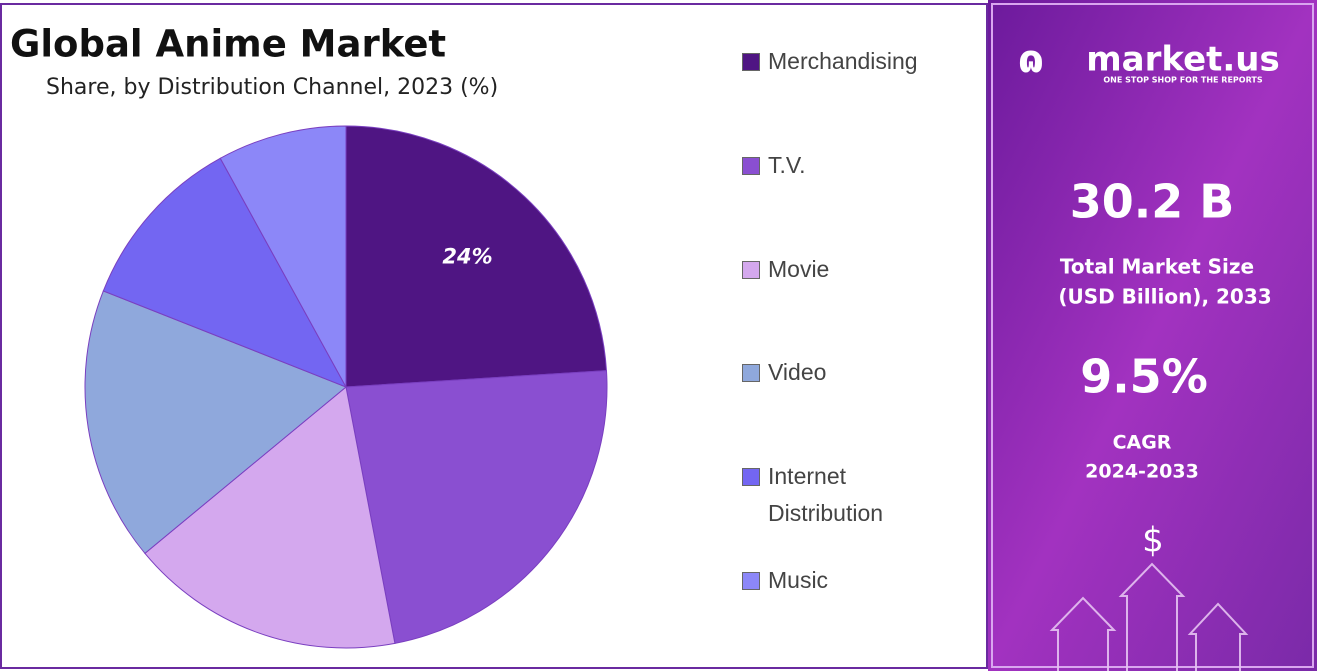 The image size is (1317, 671). What do you see at coordinates (850, 272) in the screenshot?
I see `legend-entry: Movie` at bounding box center [850, 272].